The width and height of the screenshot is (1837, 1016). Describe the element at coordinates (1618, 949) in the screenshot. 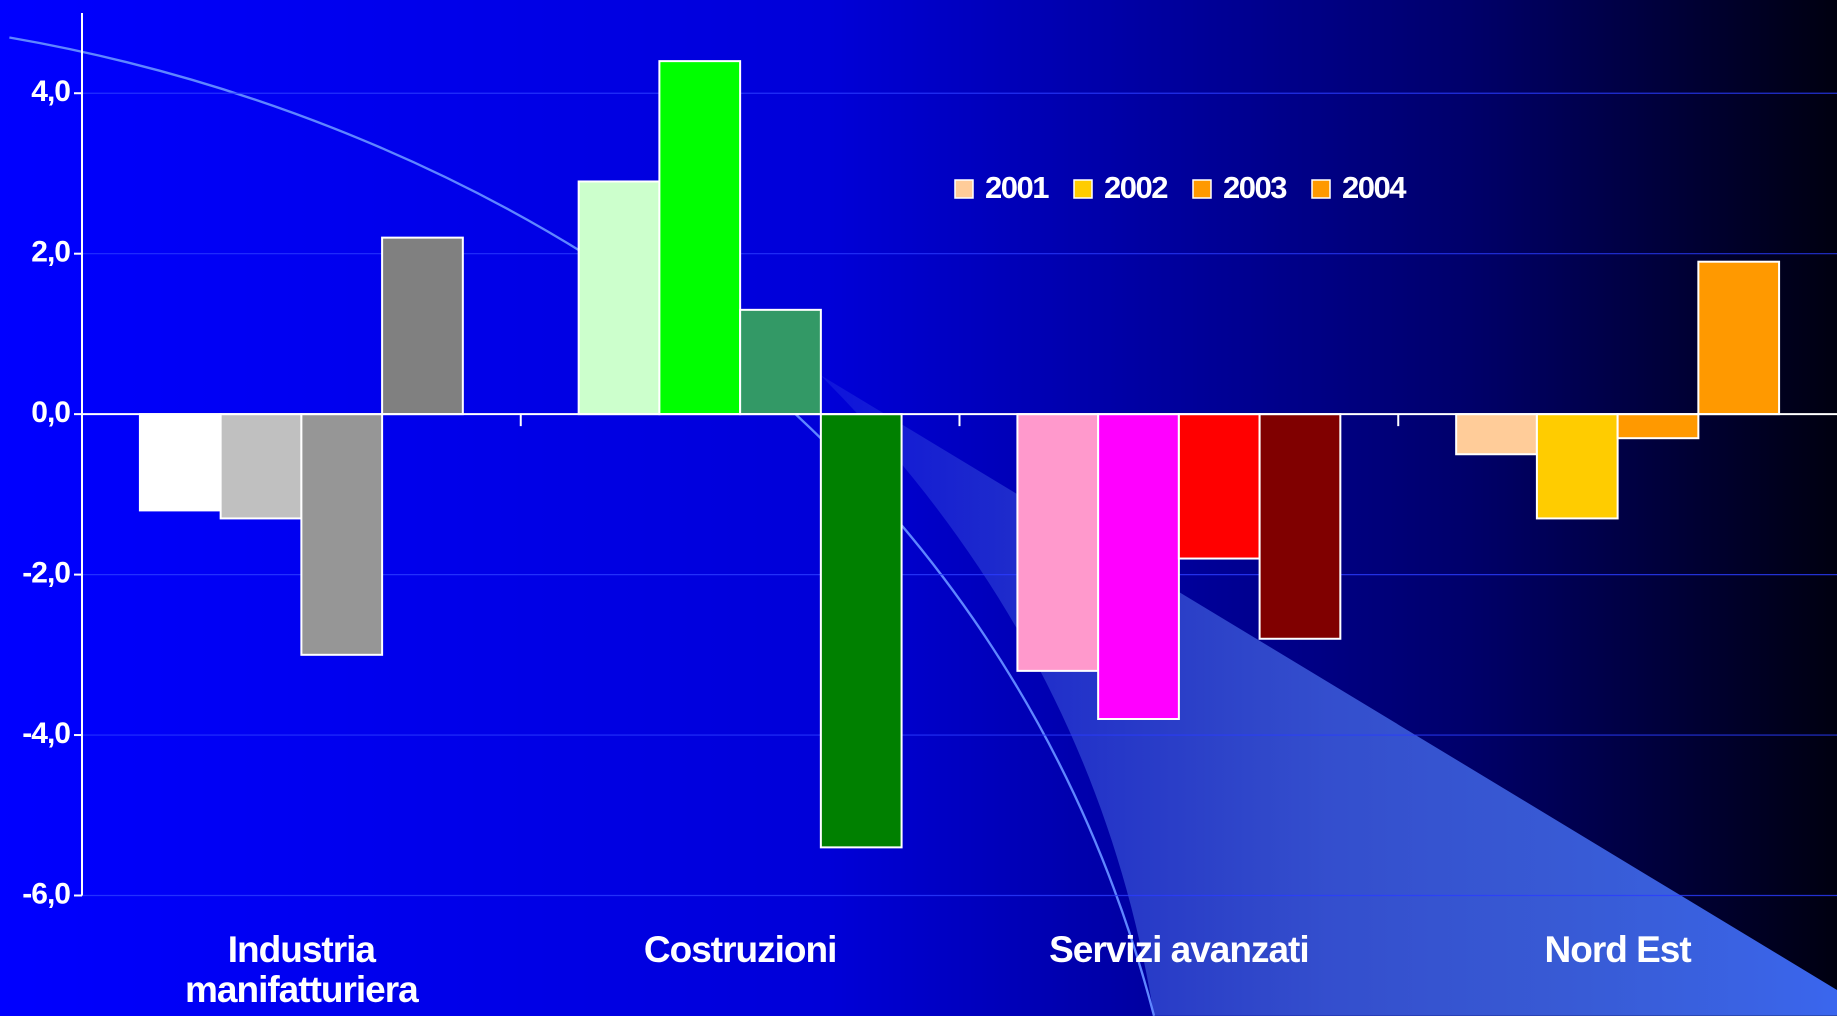

I see `x-tick-label: Nord Est` at that location.